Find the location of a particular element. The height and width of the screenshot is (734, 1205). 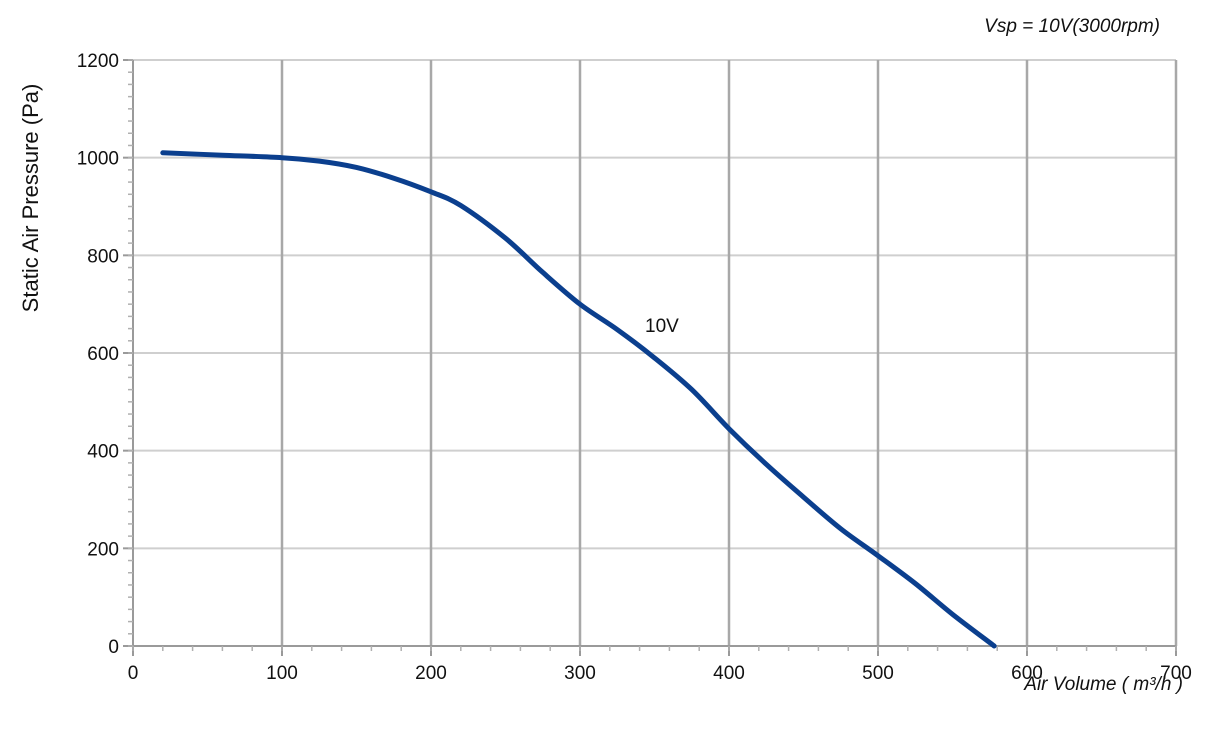

y-axis-title: Static Air Pressure (Pa) is located at coordinates (30, 198).